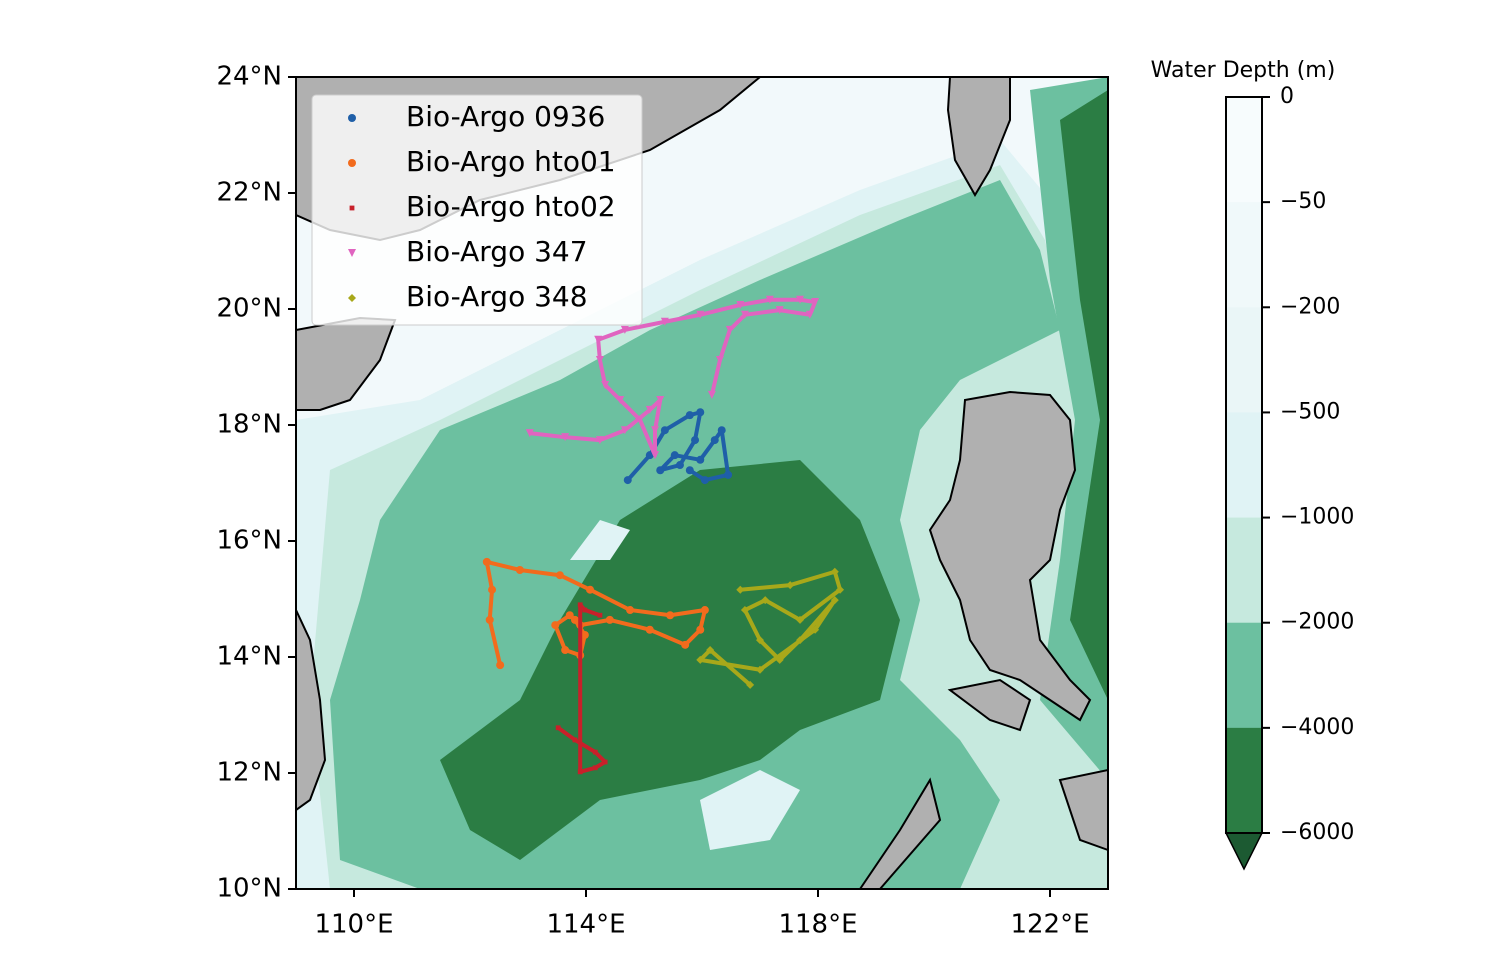 The image size is (1492, 966). I want to click on y-tick-label: 14°N, so click(249, 657).